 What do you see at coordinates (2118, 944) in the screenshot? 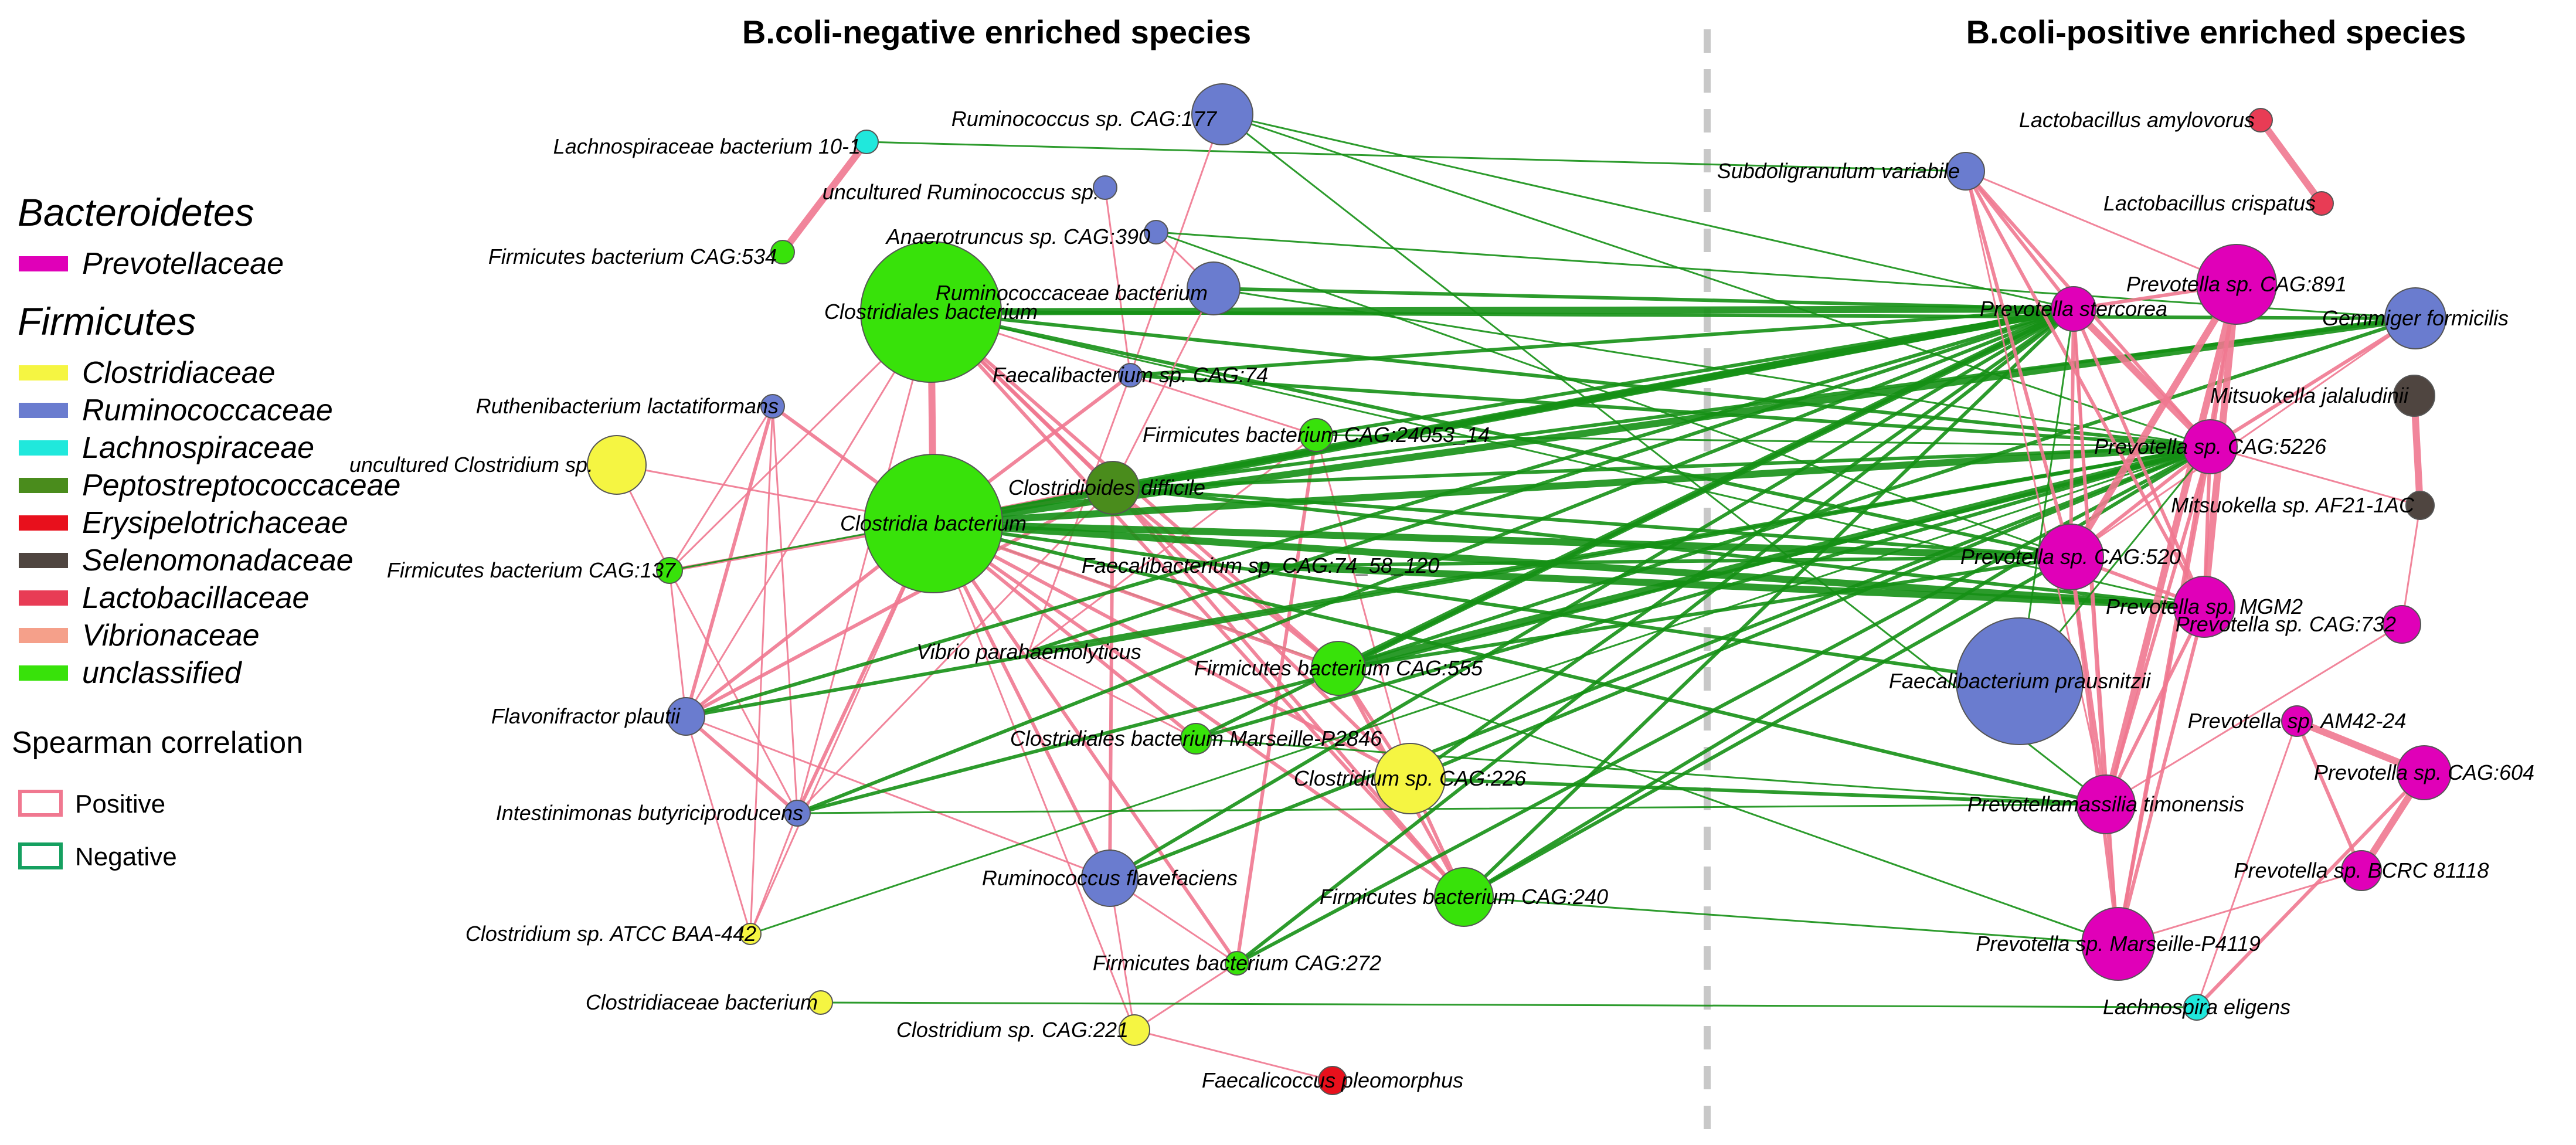
I see `node-label-prevp4119: Prevotella sp. Marseille-P4119` at bounding box center [2118, 944].